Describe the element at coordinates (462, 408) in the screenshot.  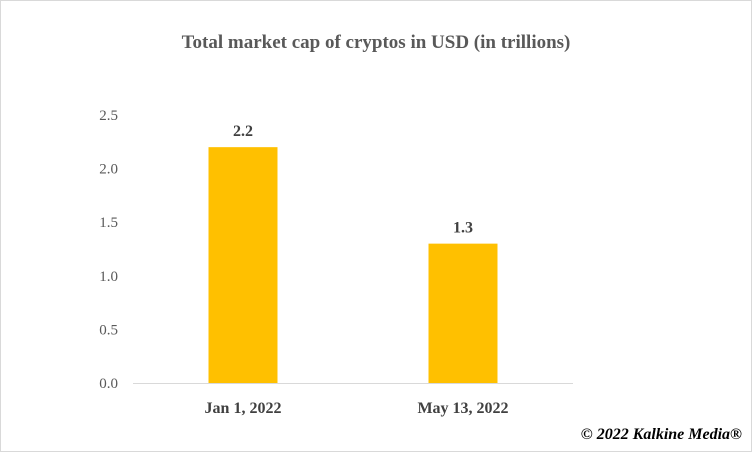
I see `category-label: May 13, 2022` at that location.